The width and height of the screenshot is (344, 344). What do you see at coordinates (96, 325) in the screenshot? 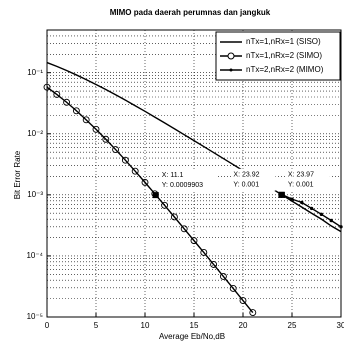
I see `x-tick-label: 5` at bounding box center [96, 325].